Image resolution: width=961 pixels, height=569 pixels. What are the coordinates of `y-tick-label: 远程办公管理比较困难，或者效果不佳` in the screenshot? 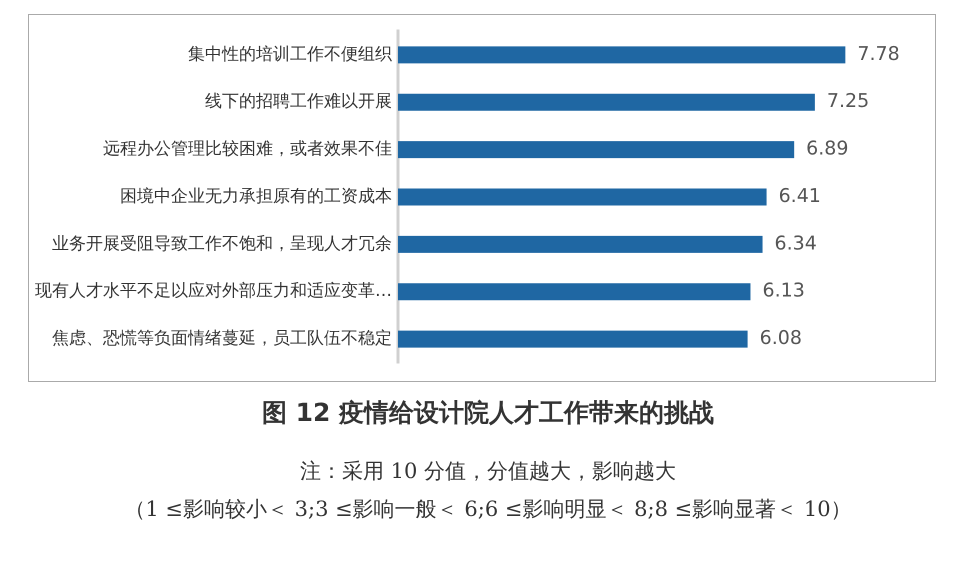 It's located at (247, 149).